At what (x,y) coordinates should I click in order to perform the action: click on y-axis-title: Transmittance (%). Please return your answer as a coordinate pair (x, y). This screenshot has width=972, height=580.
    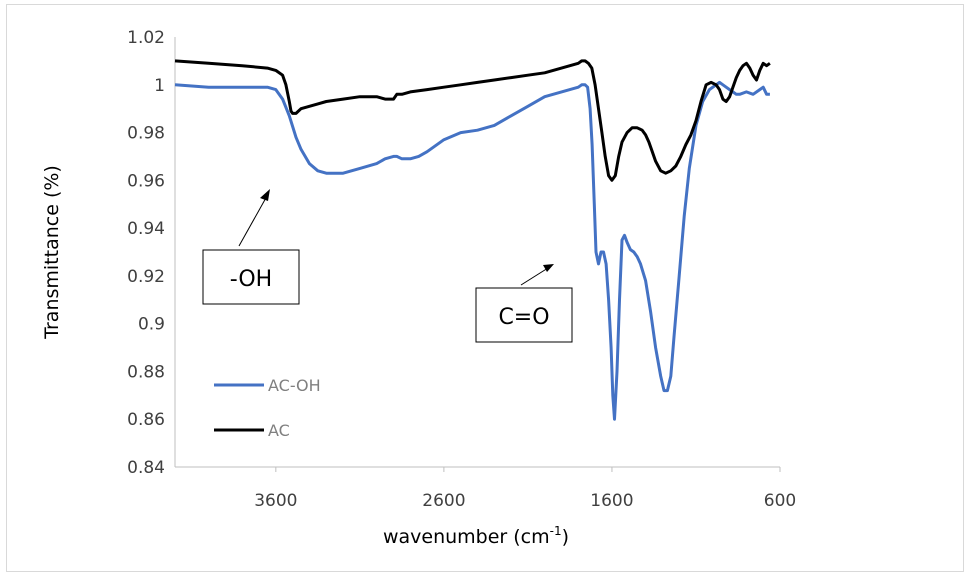
    Looking at the image, I should click on (52, 252).